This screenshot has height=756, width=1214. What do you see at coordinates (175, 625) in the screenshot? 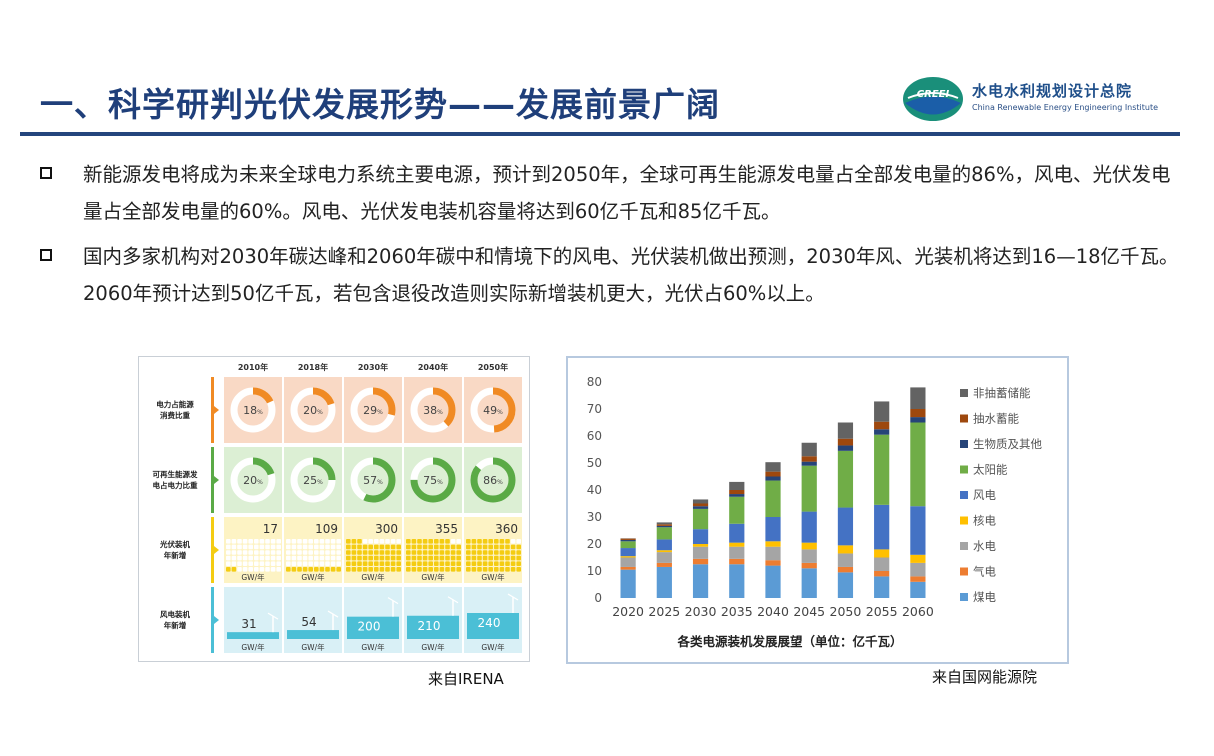
I see `row-label: 年新增` at bounding box center [175, 625].